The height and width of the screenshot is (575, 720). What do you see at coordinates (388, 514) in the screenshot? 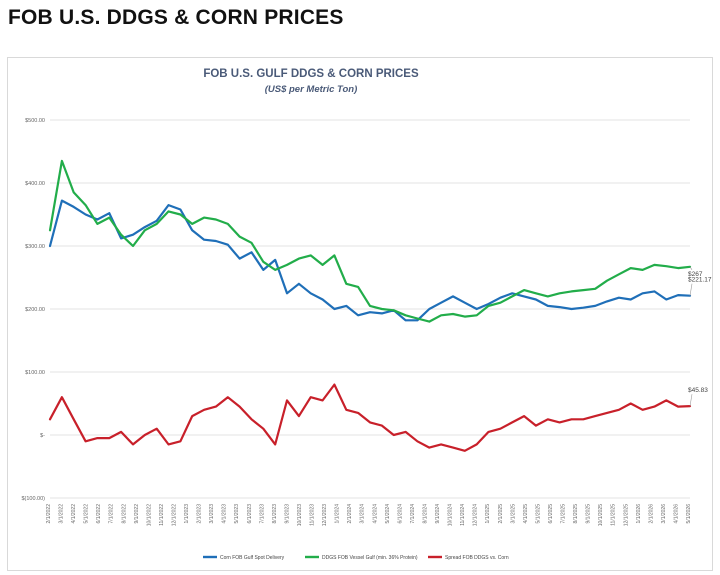
I see `x-tick-label: 5/1/2024` at bounding box center [388, 514].